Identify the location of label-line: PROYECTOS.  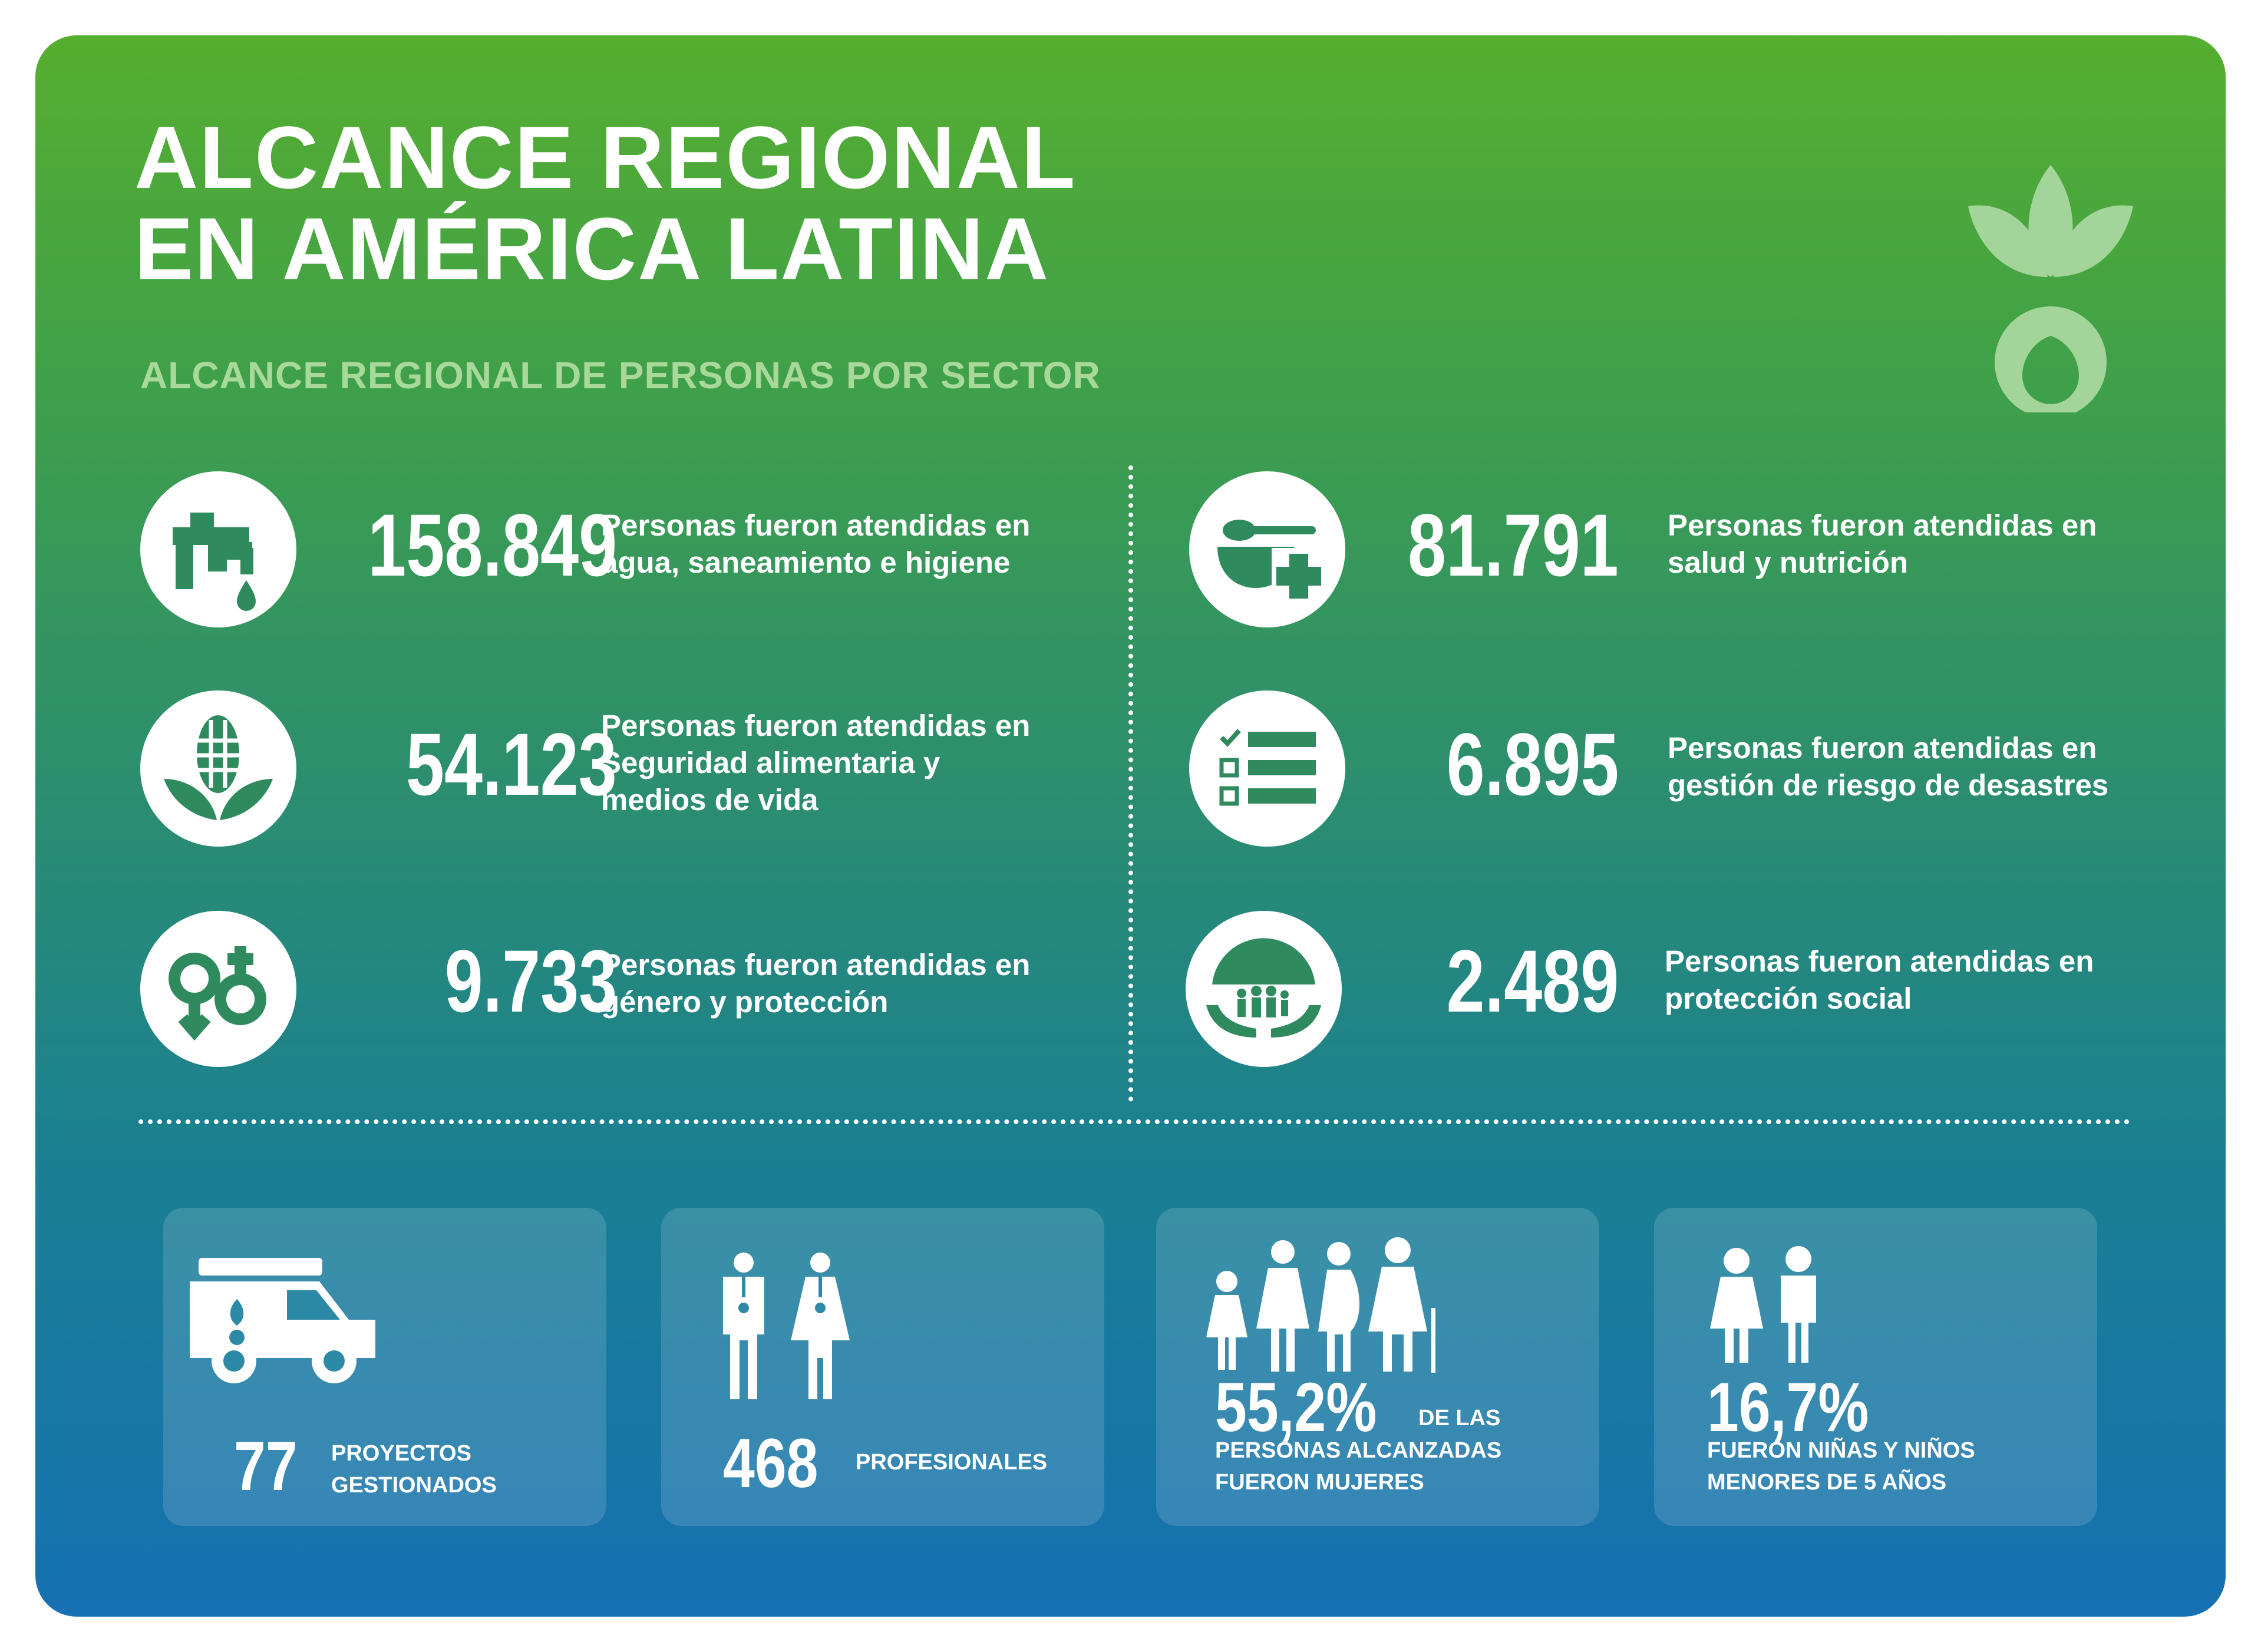
(401, 1453).